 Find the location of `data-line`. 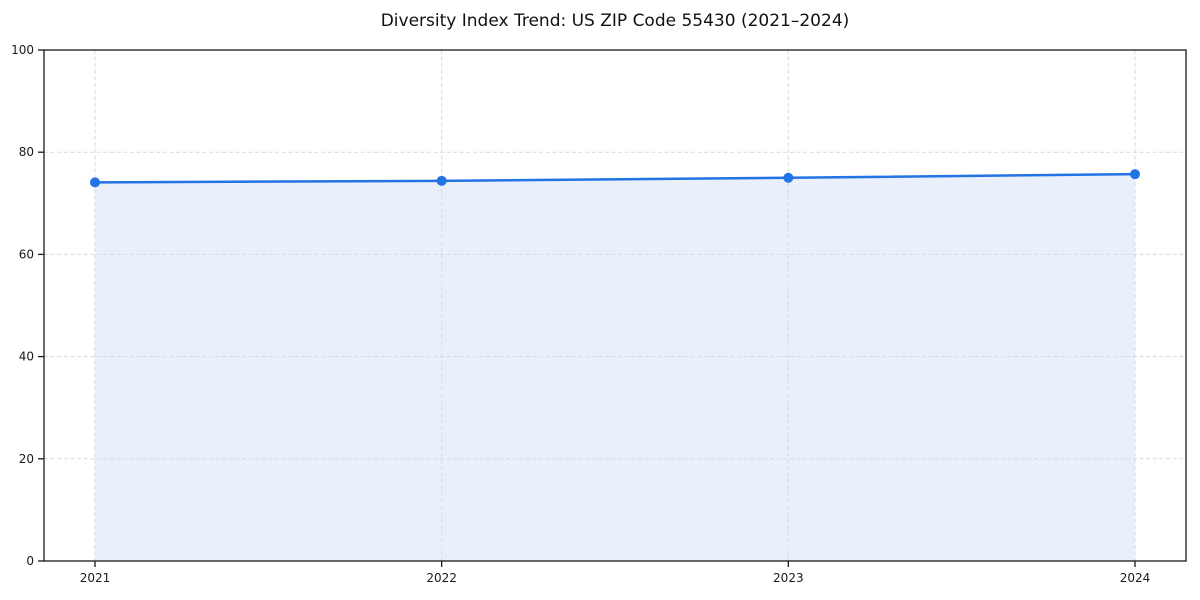

data-line is located at coordinates (615, 178).